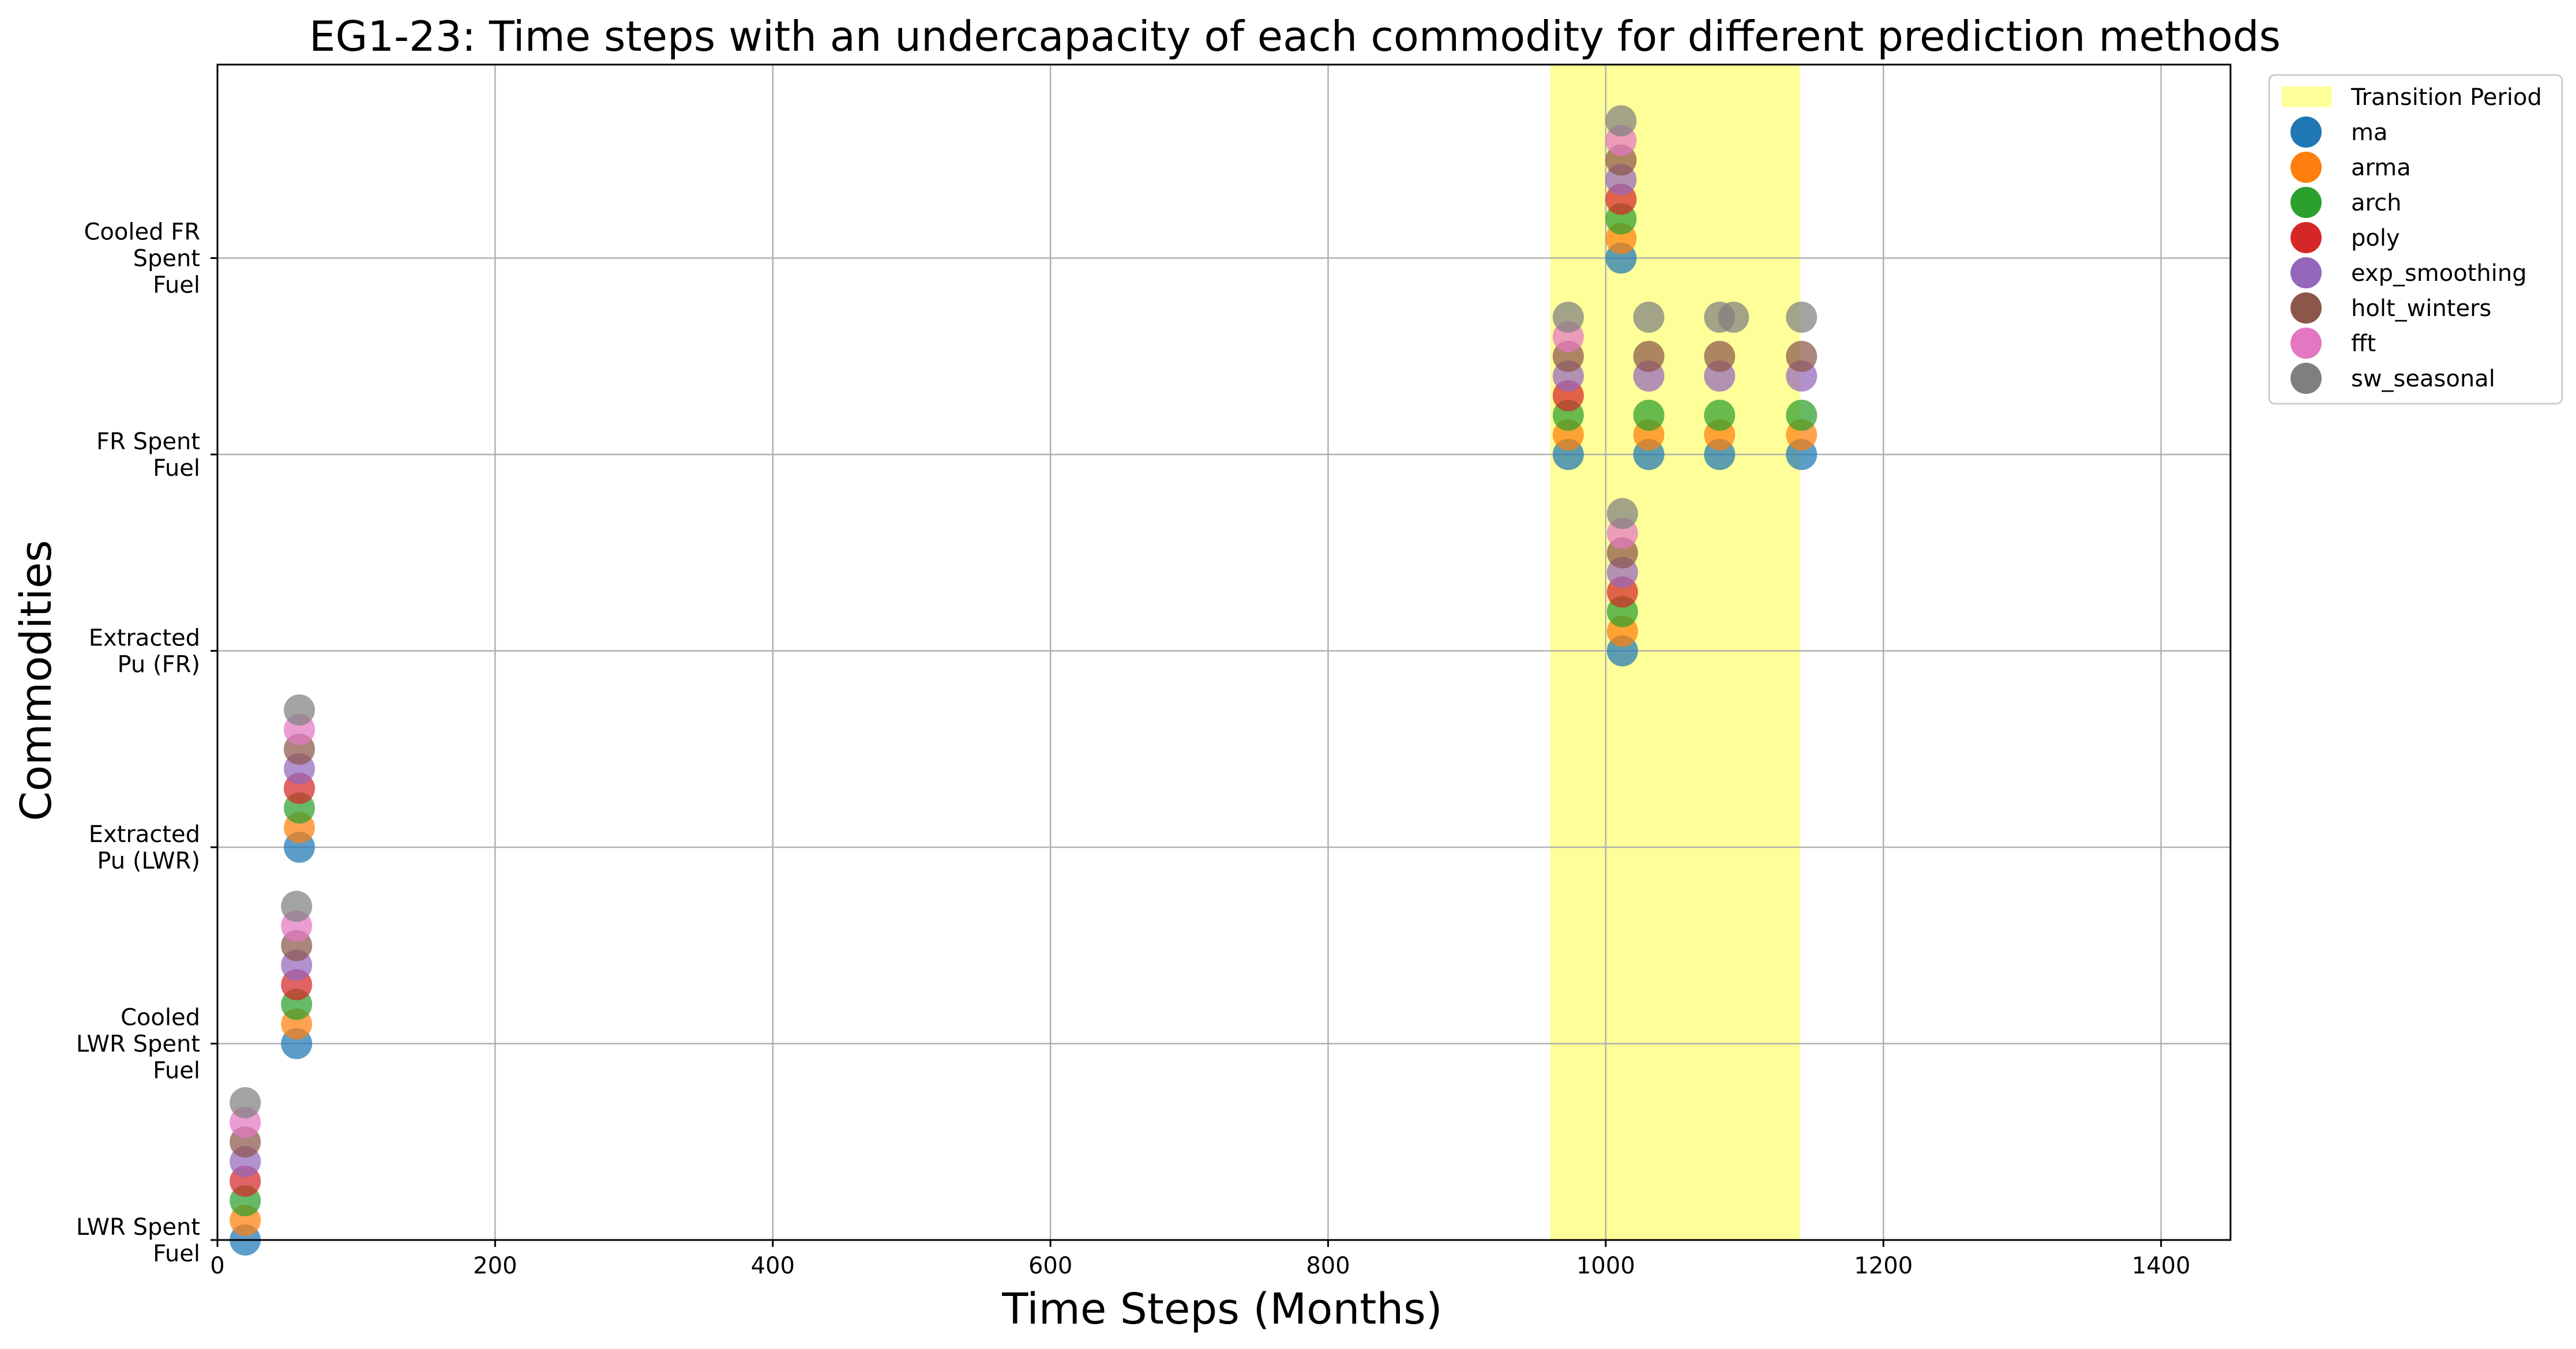  Describe the element at coordinates (142, 233) in the screenshot. I see `y-tick-label: Cooled FR` at that location.